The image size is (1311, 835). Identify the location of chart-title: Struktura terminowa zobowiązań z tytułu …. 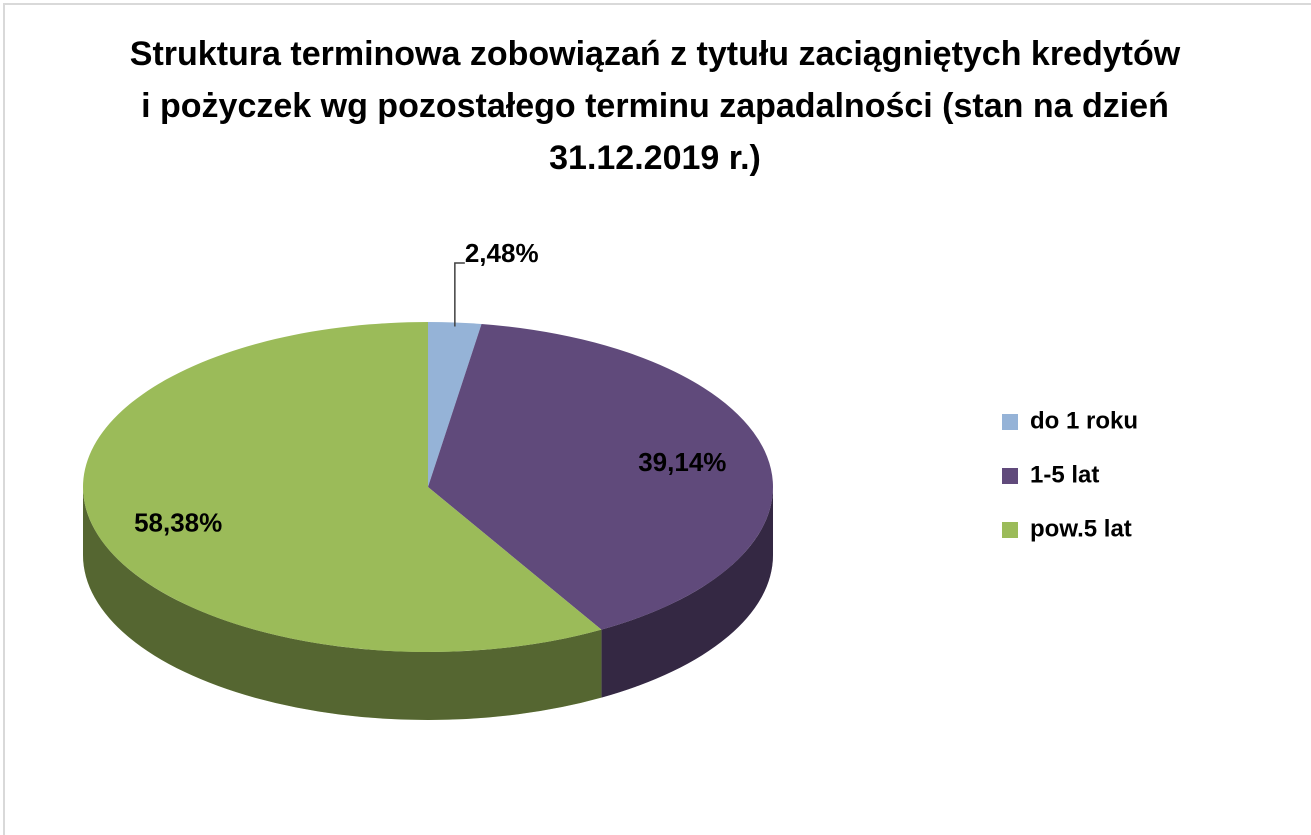
(655, 106).